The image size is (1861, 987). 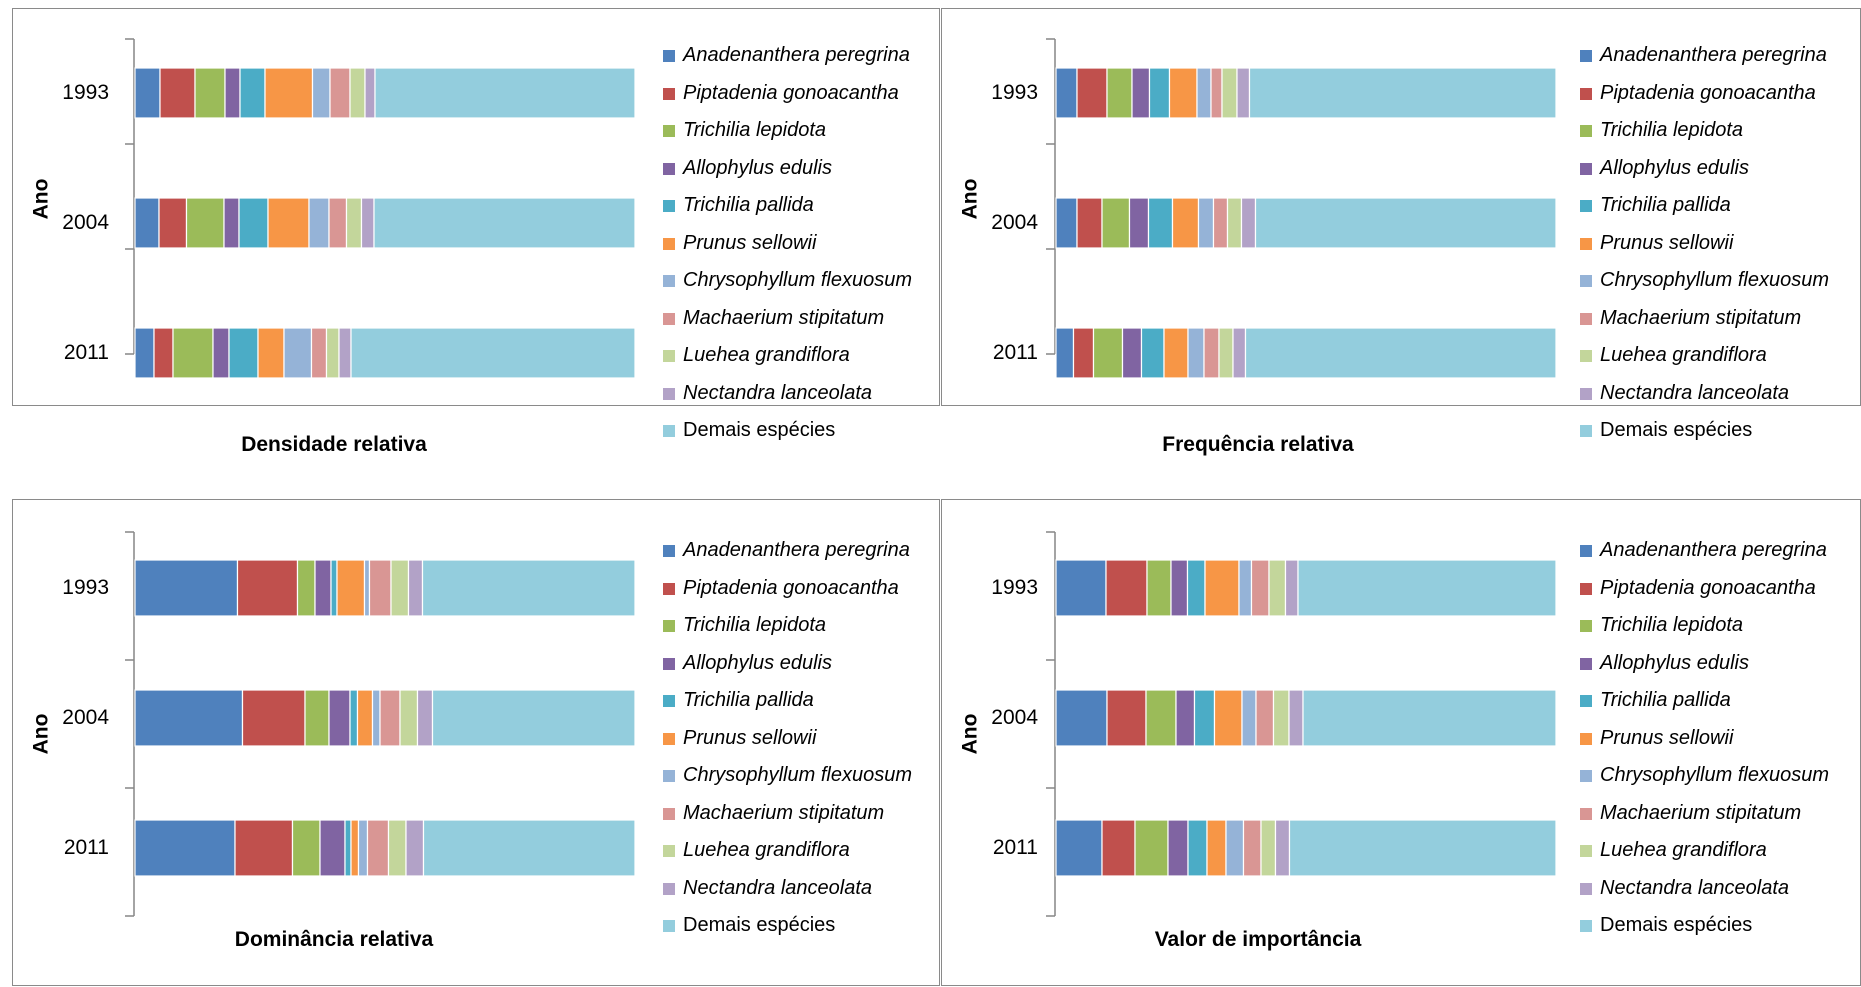 I want to click on legend-label: Demais espécies, so click(x=759, y=925).